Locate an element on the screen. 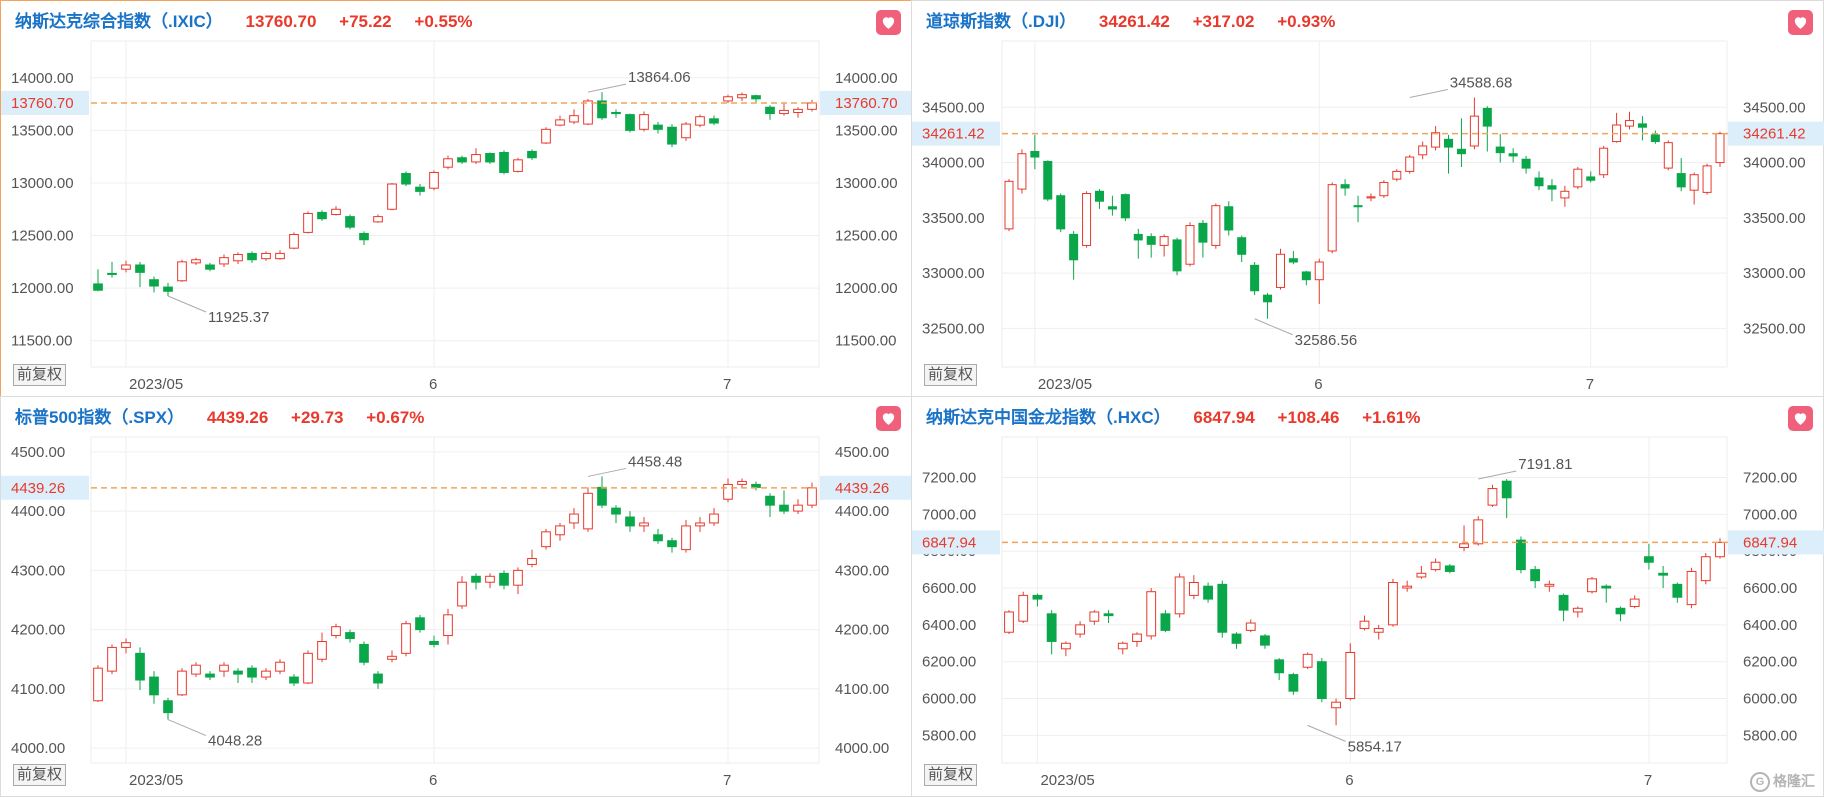  y-tick-label-right: 4000.00 is located at coordinates (862, 748).